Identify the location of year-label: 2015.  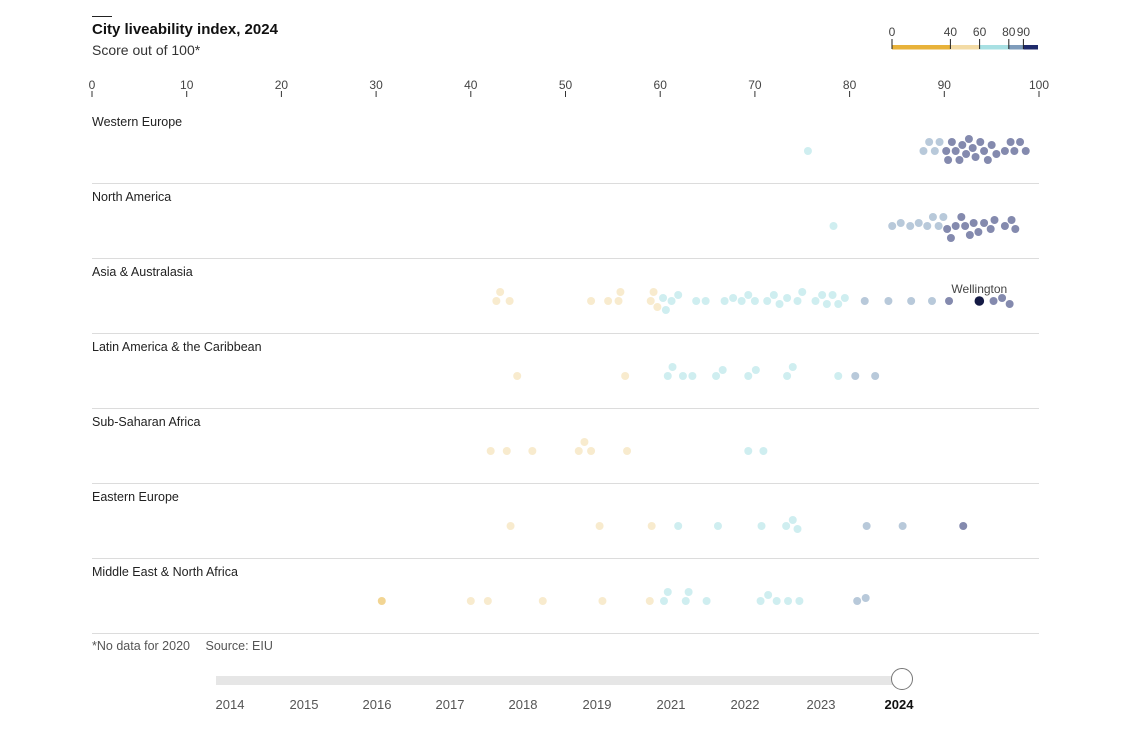
(304, 704).